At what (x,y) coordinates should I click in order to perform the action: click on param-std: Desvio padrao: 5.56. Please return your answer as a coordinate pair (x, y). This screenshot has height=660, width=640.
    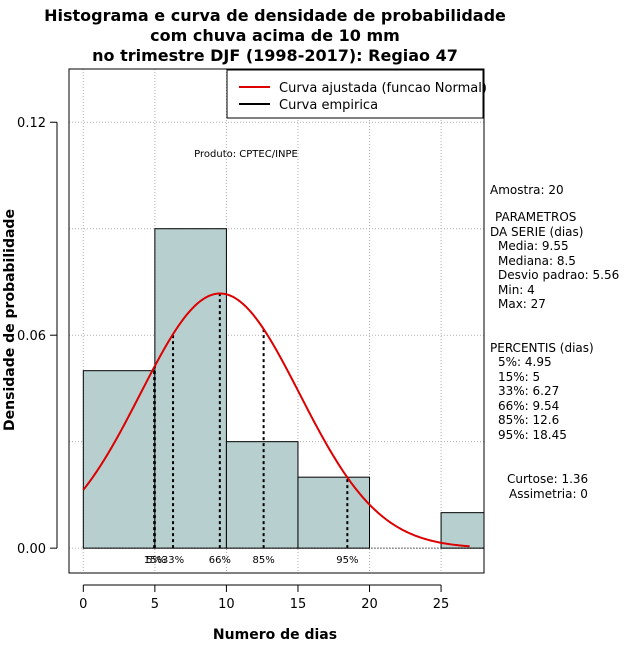
    Looking at the image, I should click on (558, 275).